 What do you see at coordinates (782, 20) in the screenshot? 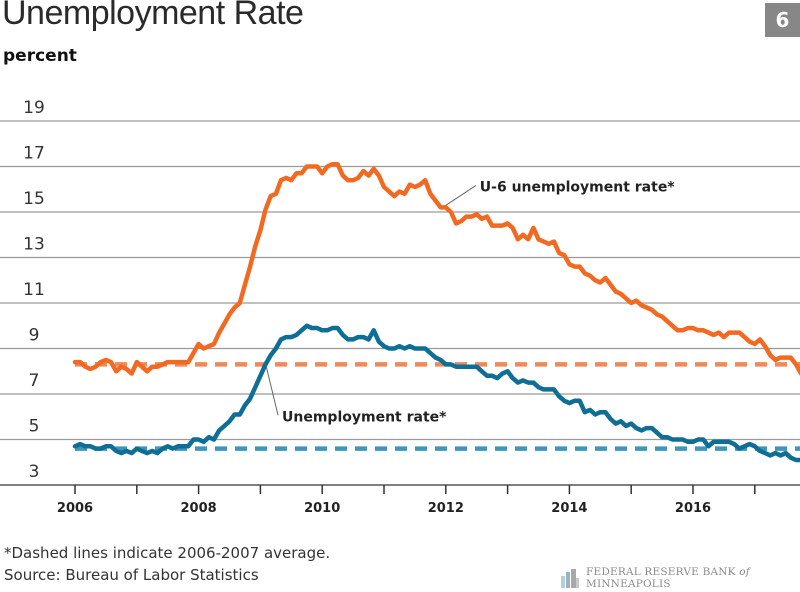
I see `figure-number-badge: 6` at bounding box center [782, 20].